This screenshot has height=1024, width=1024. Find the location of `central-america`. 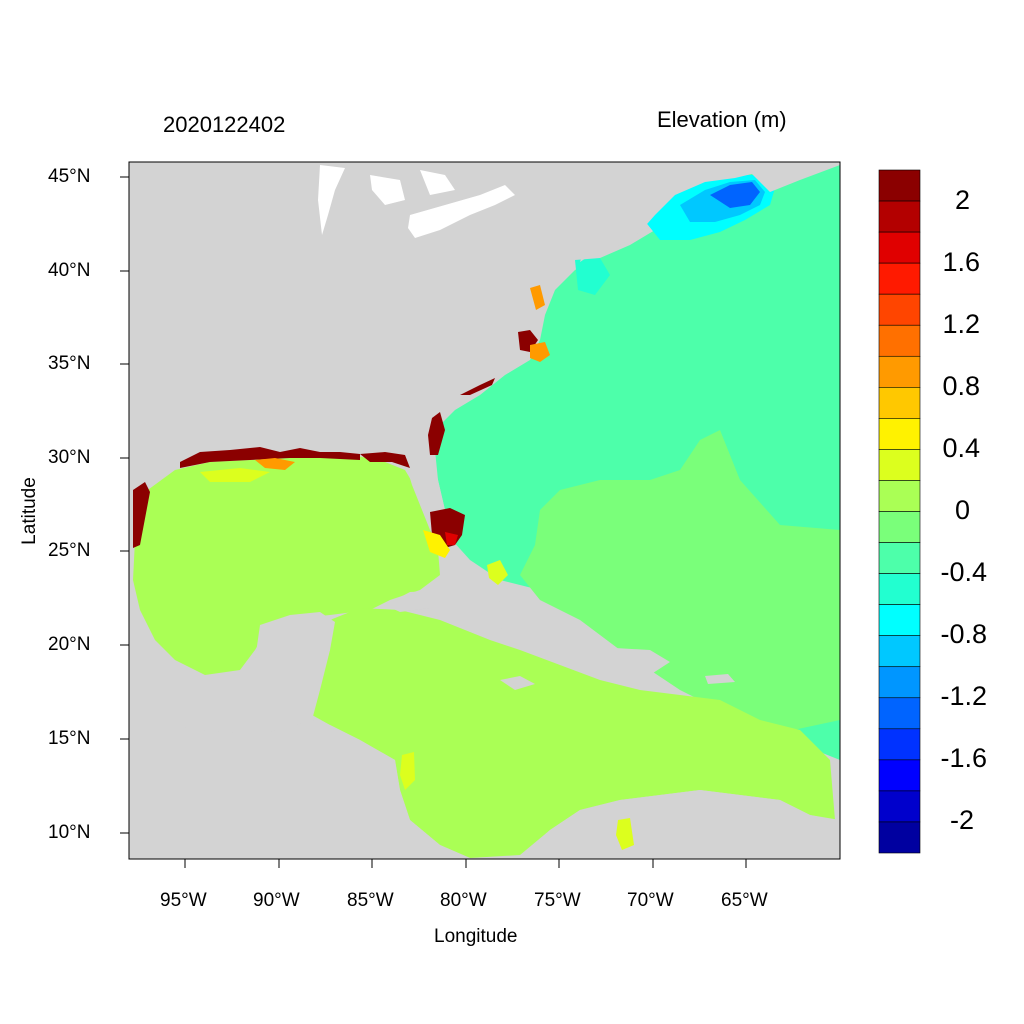

central-america is located at coordinates (299, 789).